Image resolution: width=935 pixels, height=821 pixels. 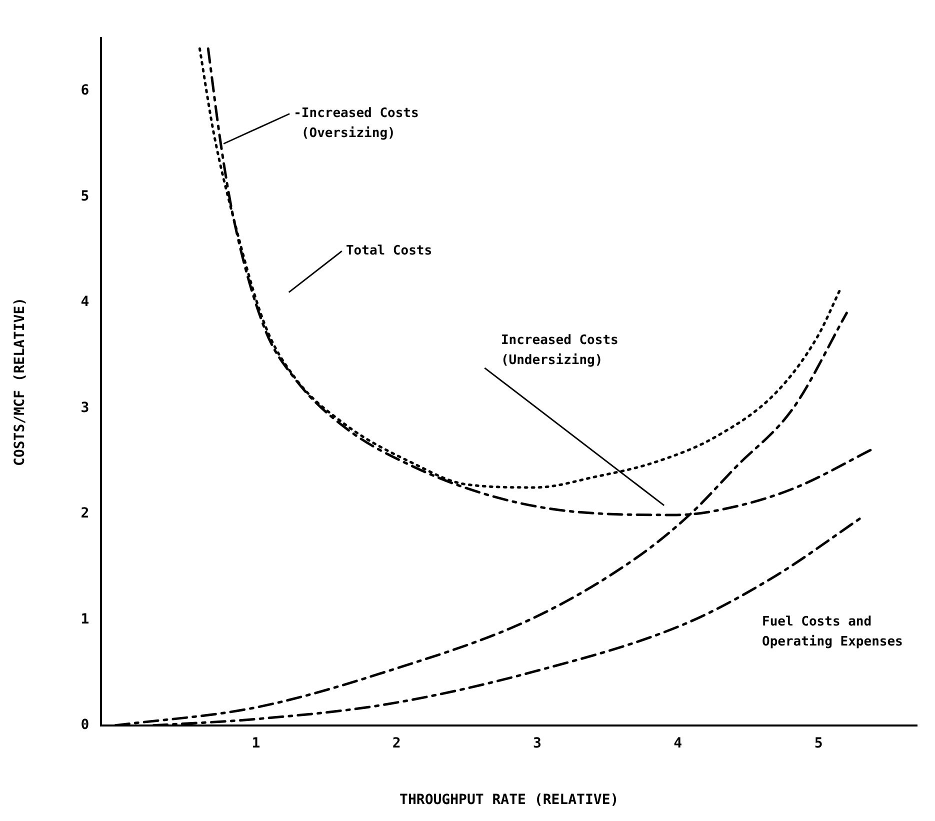 What do you see at coordinates (85, 302) in the screenshot?
I see `y-tick-label: 4` at bounding box center [85, 302].